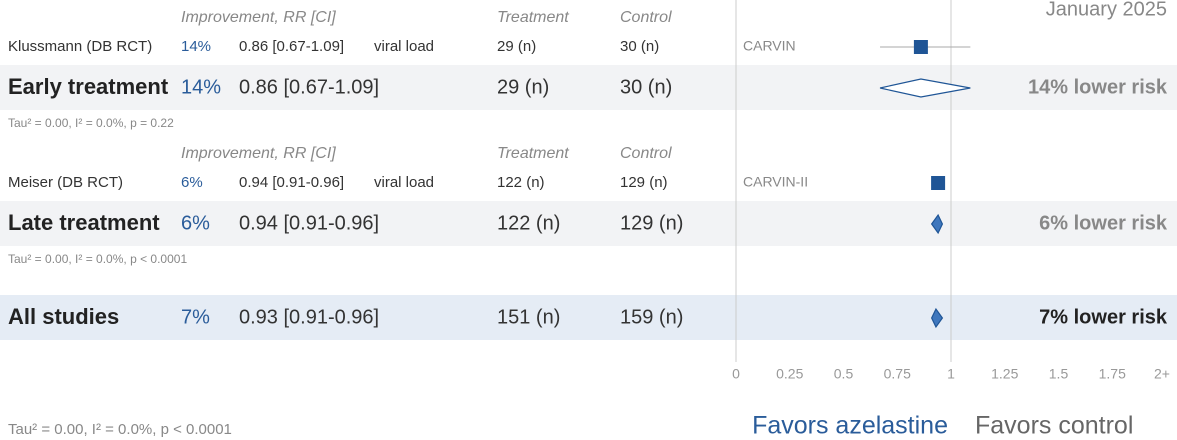 This screenshot has width=1177, height=440. I want to click on risk-summary: 14% lower risk, so click(1098, 87).